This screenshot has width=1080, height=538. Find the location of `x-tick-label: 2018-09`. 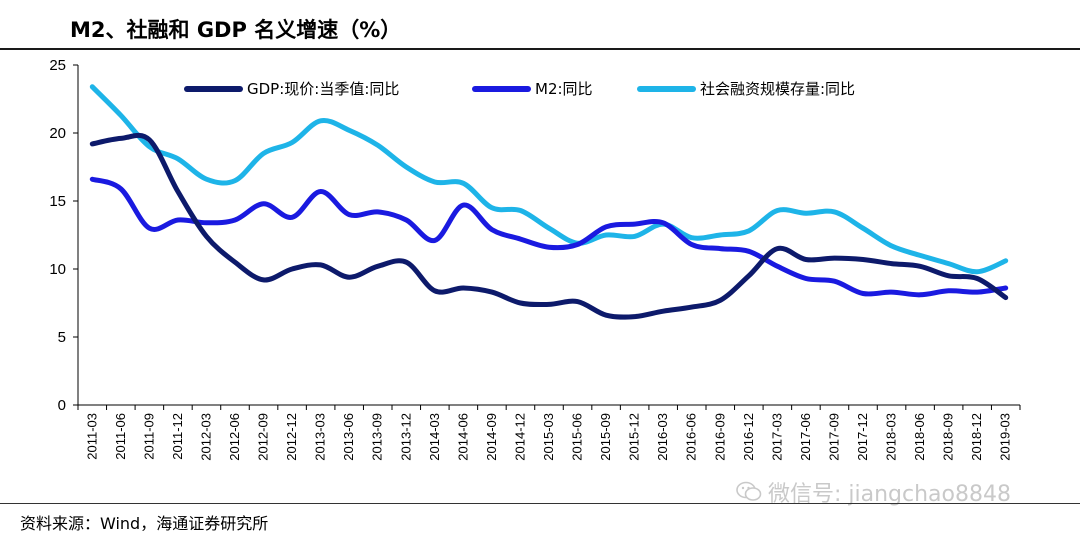

x-tick-label: 2018-09 is located at coordinates (948, 437).